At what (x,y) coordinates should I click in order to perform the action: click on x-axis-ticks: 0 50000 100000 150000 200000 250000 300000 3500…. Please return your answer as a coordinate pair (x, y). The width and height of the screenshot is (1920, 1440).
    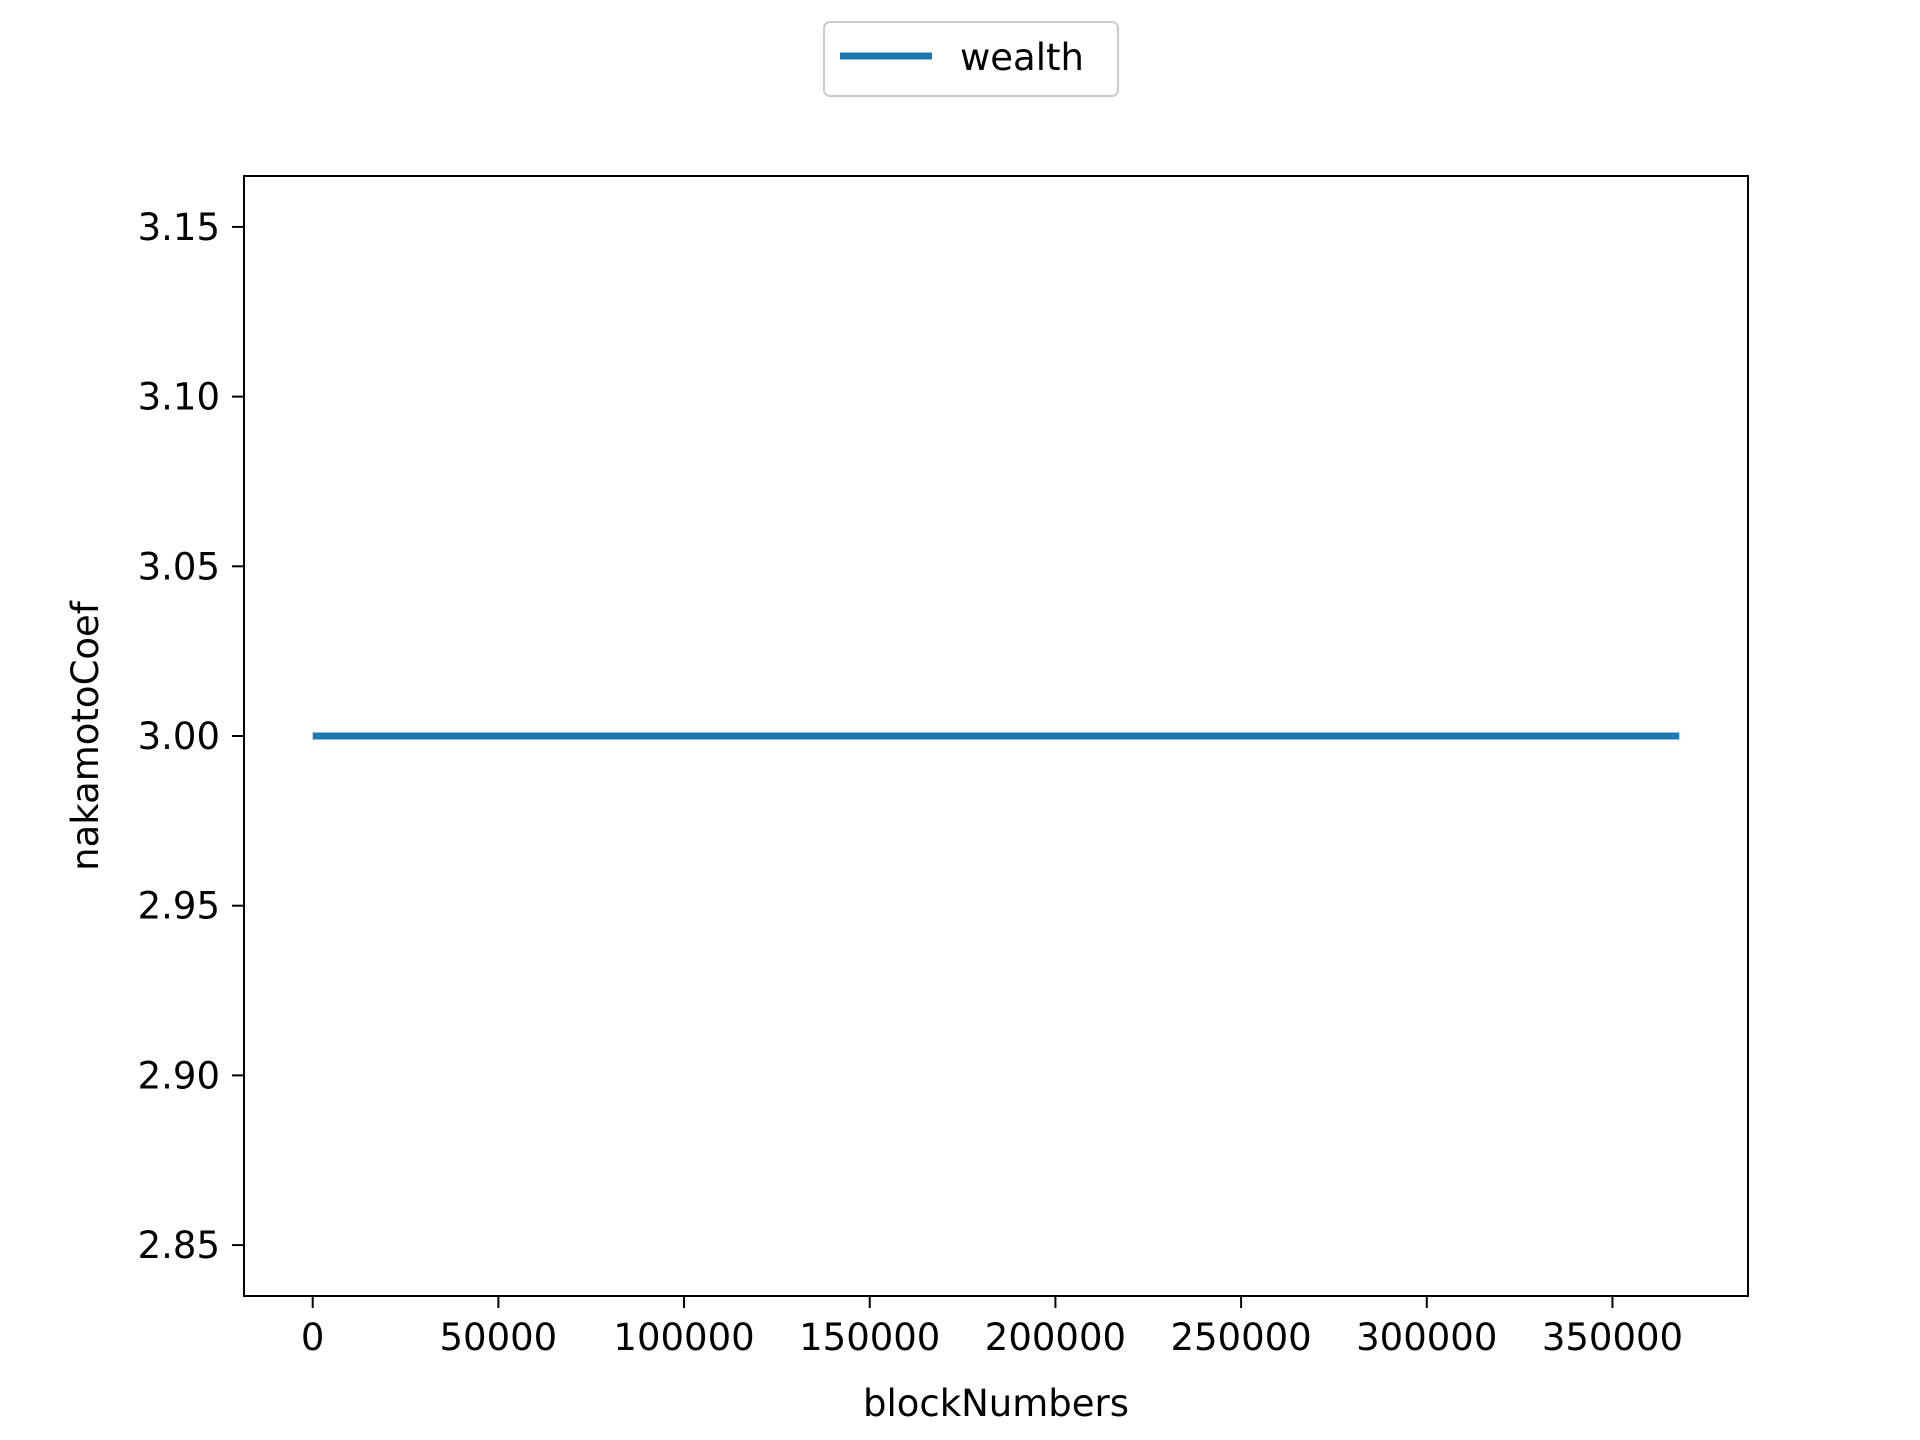
    Looking at the image, I should click on (992, 1327).